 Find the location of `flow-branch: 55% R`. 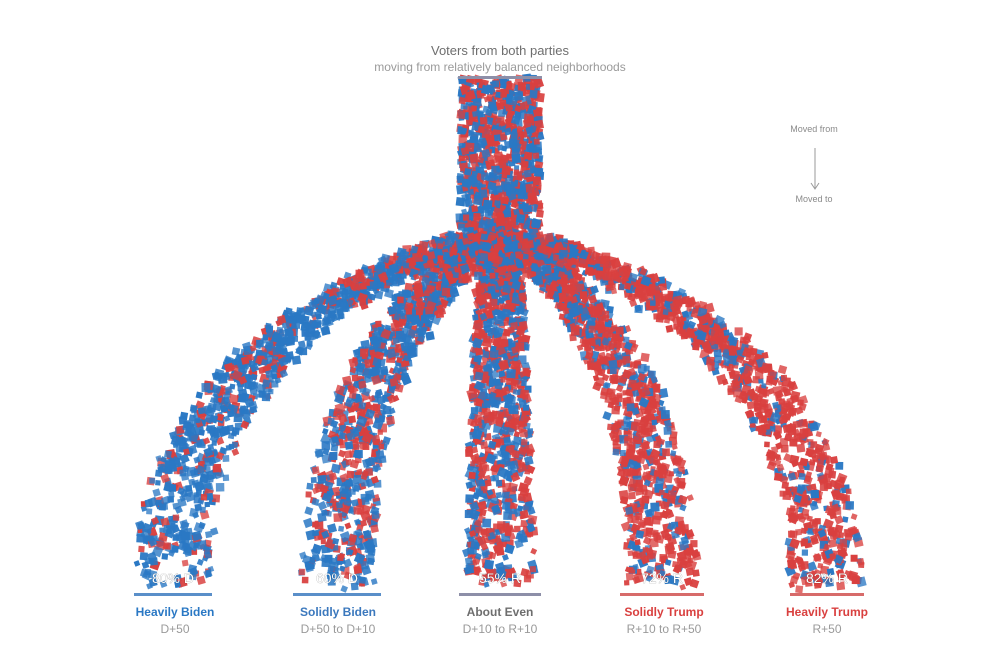

flow-branch: 55% R is located at coordinates (500, 413).